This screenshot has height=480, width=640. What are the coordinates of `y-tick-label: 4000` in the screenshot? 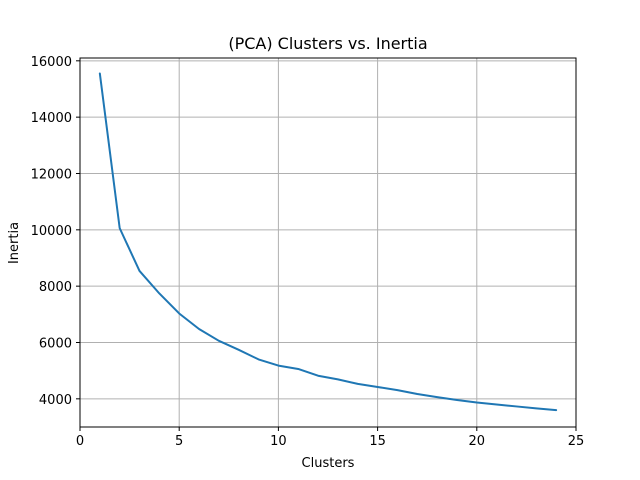 It's located at (55, 400).